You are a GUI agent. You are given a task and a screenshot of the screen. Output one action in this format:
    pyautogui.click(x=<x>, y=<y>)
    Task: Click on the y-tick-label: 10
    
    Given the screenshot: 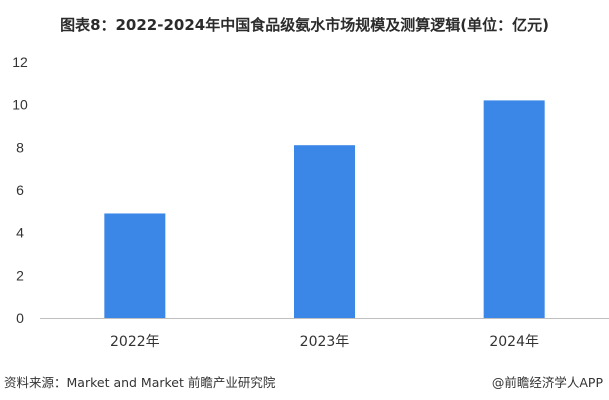 What is the action you would take?
    pyautogui.click(x=20, y=105)
    